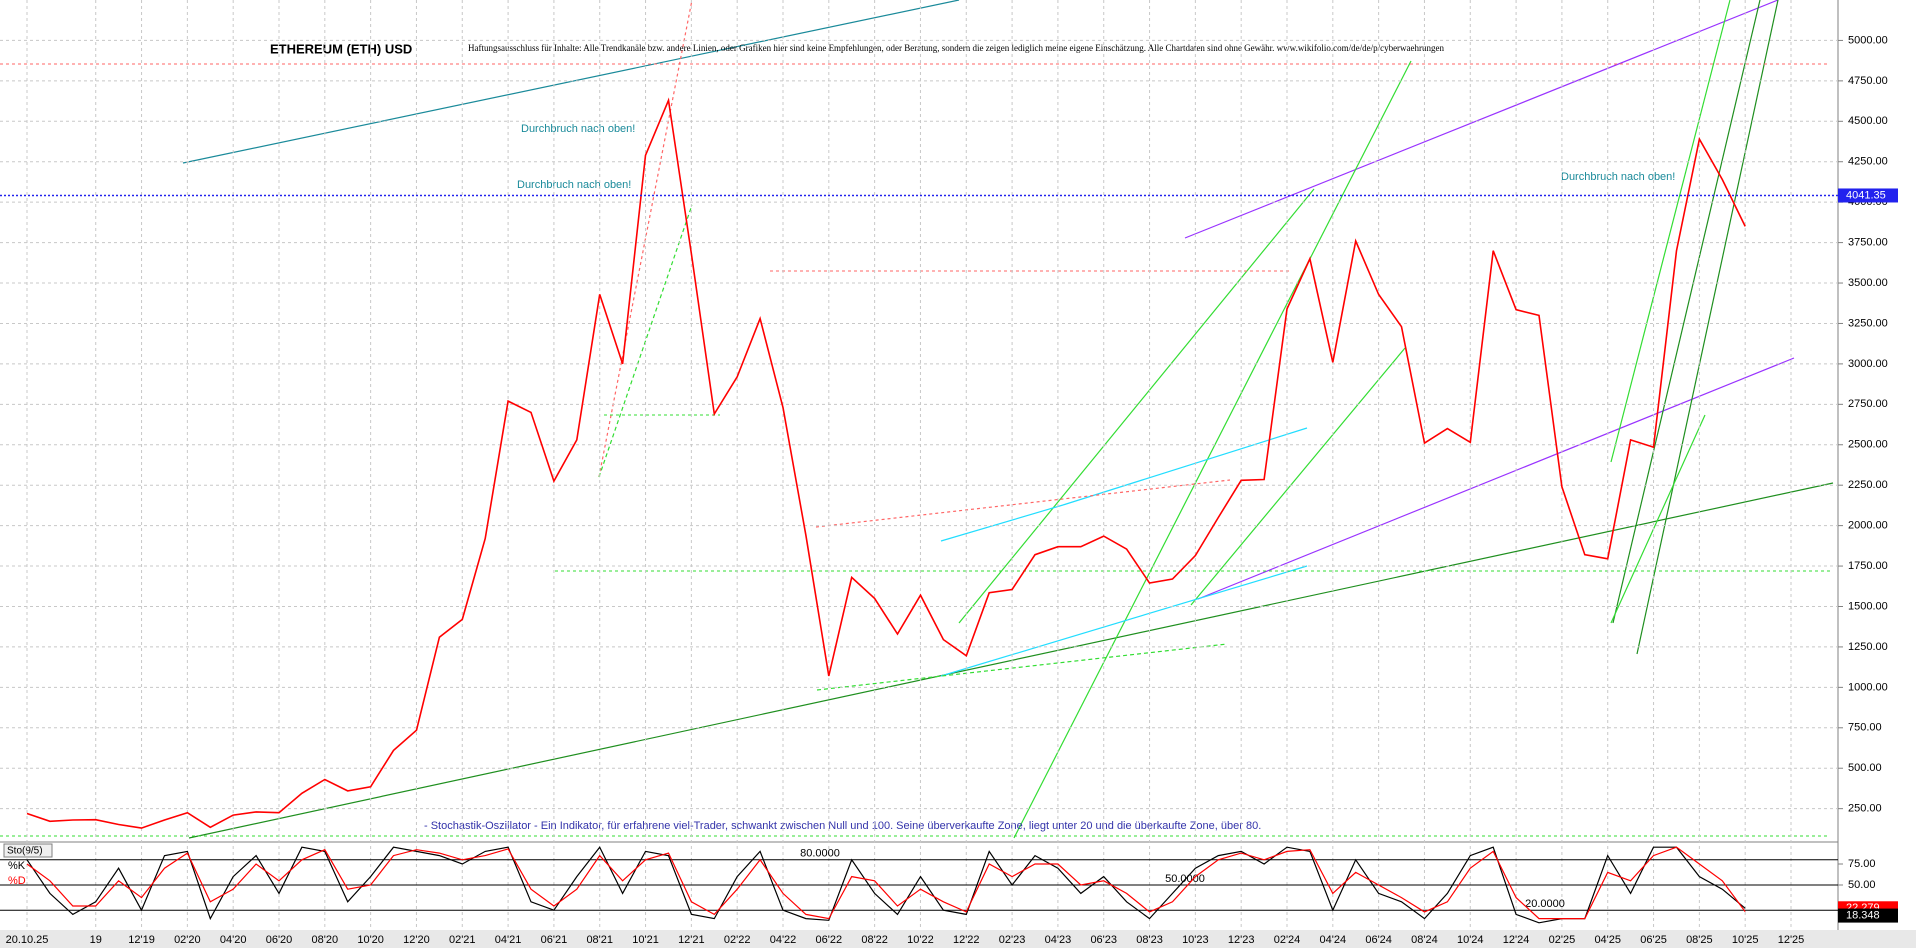 Image resolution: width=1916 pixels, height=948 pixels. I want to click on indicator-title: Sto(9/5), so click(25, 851).